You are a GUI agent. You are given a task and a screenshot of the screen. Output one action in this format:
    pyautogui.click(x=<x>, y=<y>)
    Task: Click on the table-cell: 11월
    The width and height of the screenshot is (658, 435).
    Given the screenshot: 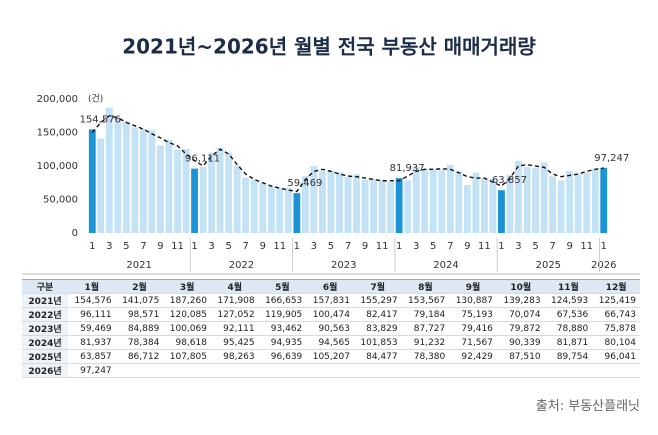 What is the action you would take?
    pyautogui.click(x=568, y=286)
    